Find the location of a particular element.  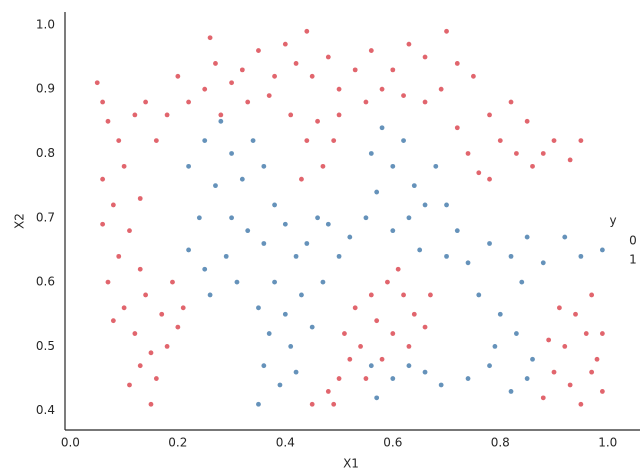

legend-label: 0 is located at coordinates (633, 241).